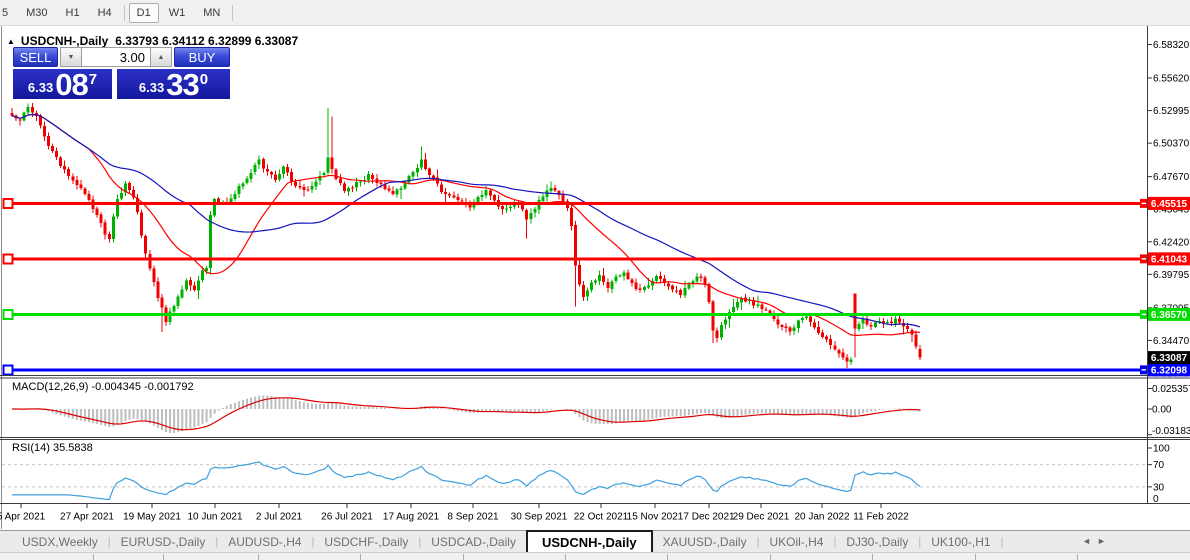 The height and width of the screenshot is (560, 1190). I want to click on svg-text: 0.00, so click(1162, 410).